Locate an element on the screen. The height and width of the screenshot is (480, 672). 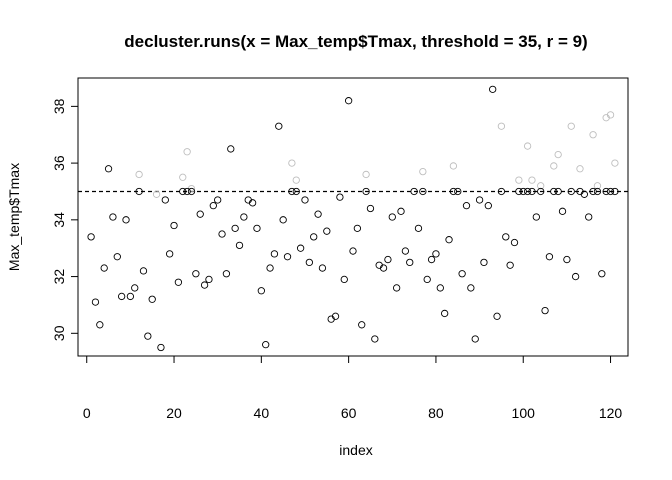
x-tick-label: 40 is located at coordinates (262, 413).